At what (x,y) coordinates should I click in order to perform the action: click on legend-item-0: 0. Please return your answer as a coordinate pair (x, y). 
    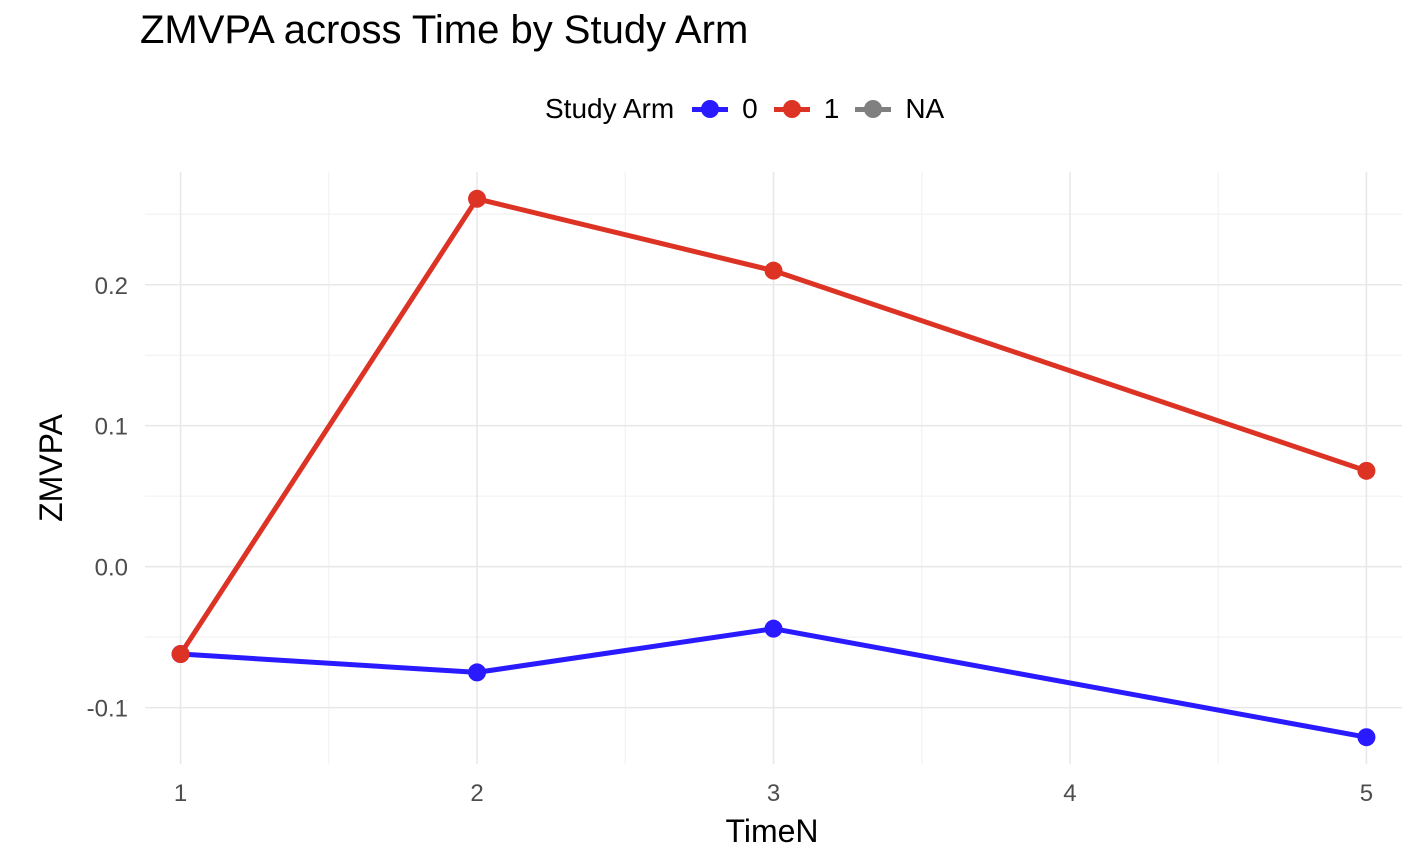
    Looking at the image, I should click on (723, 109).